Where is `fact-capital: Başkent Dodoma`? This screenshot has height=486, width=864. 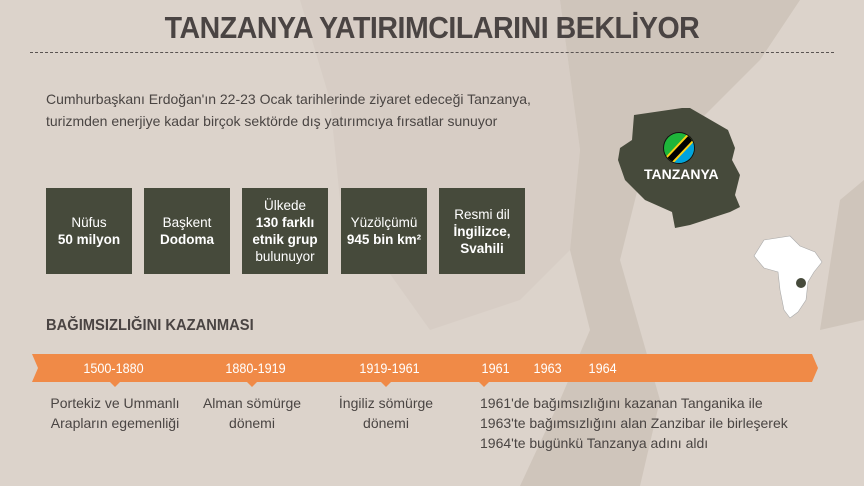 fact-capital: Başkent Dodoma is located at coordinates (187, 231).